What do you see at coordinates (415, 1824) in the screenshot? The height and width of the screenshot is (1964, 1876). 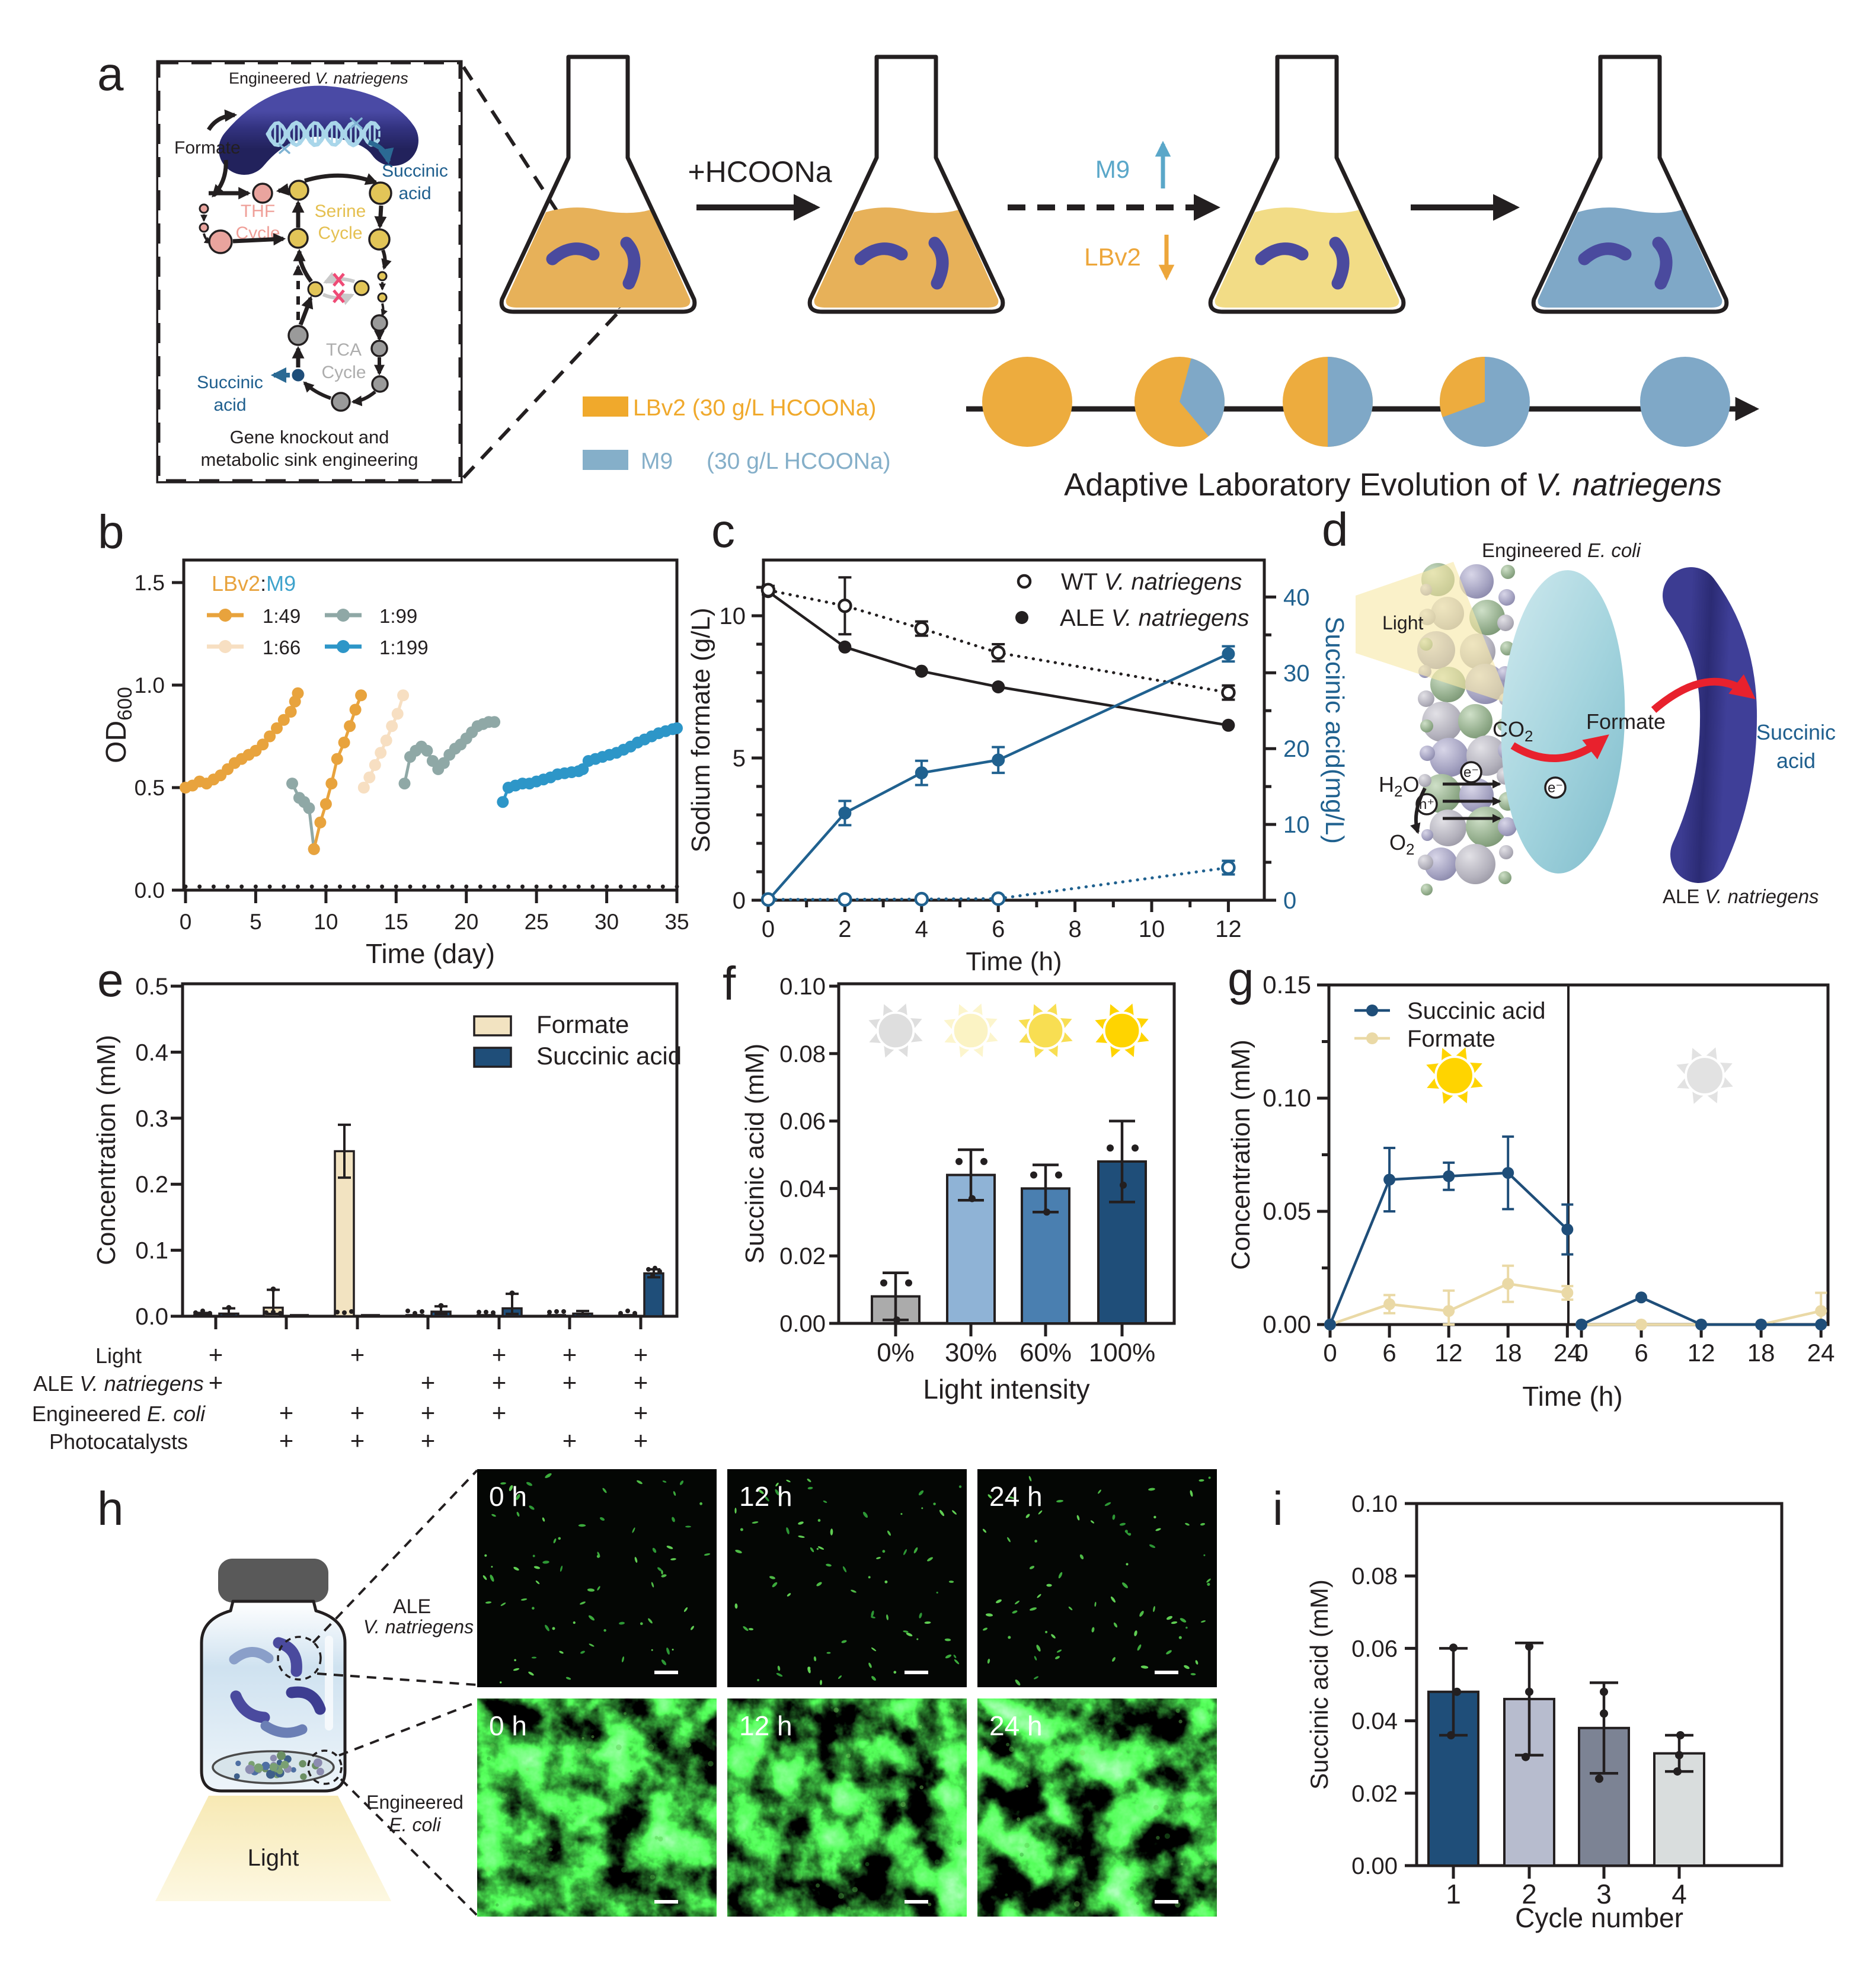 I see `svg-text: E. coli` at bounding box center [415, 1824].